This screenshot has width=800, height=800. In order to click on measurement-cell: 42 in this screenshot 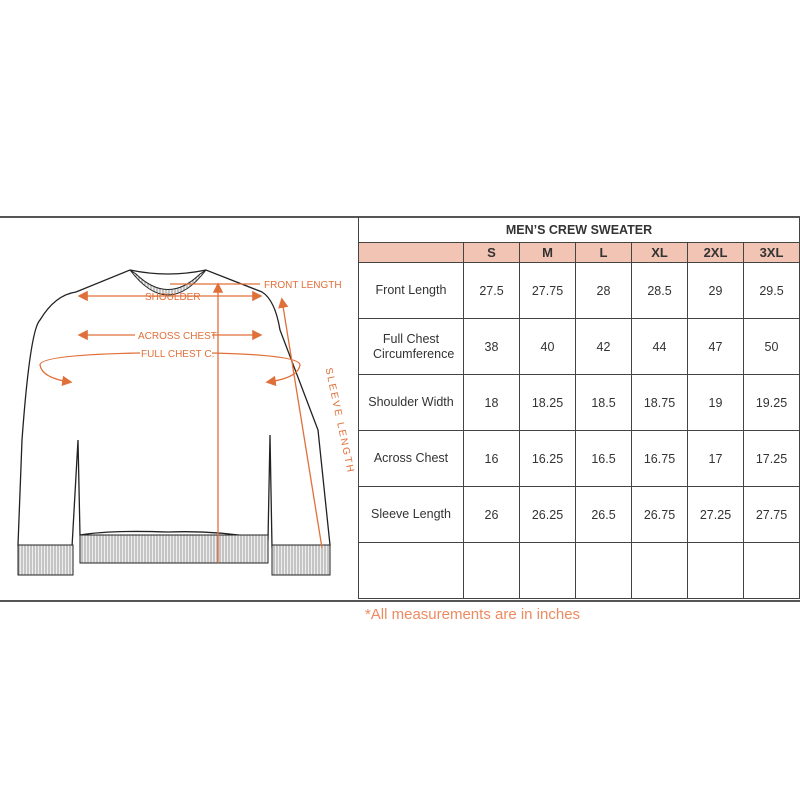, I will do `click(603, 346)`.